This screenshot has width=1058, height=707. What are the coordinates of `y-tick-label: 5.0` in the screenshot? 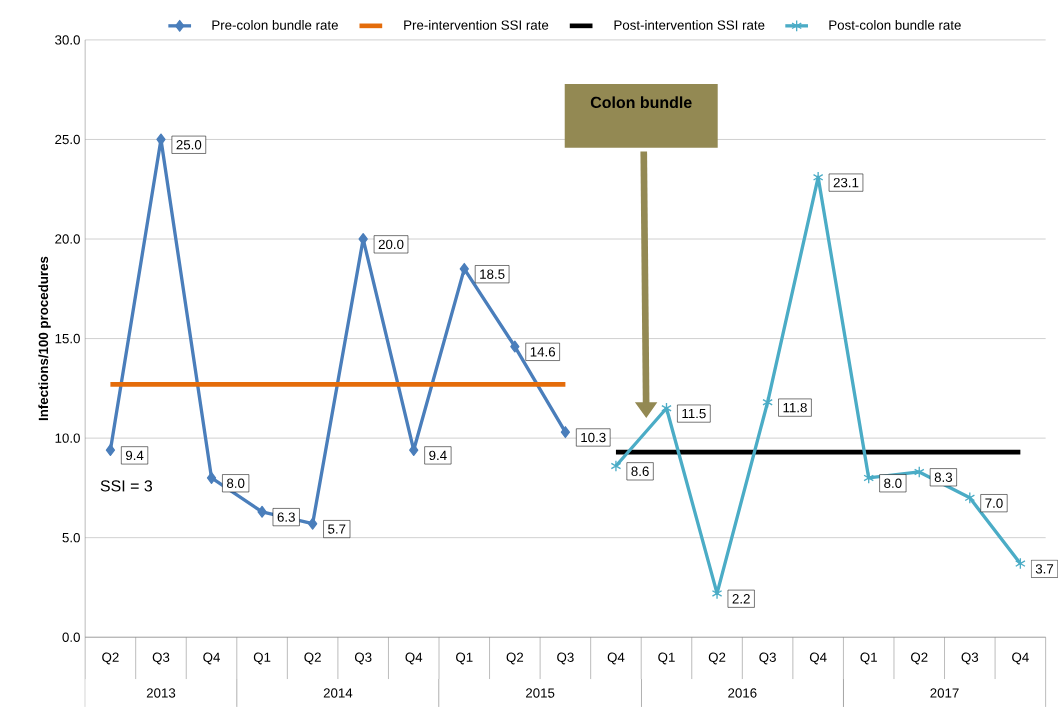 It's located at (71, 537).